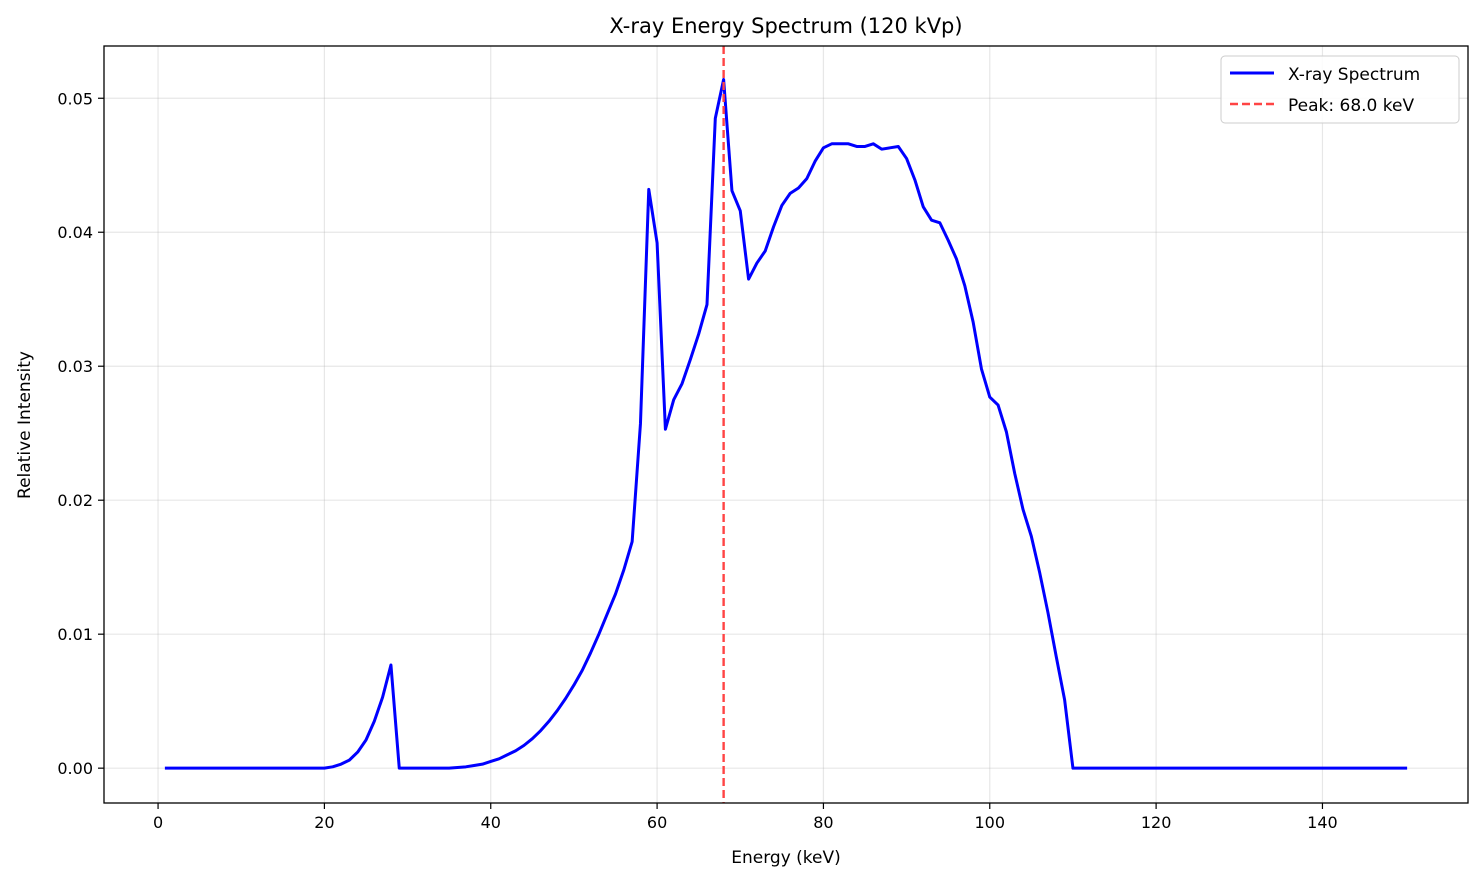  I want to click on x-tick-label: 80, so click(823, 822).